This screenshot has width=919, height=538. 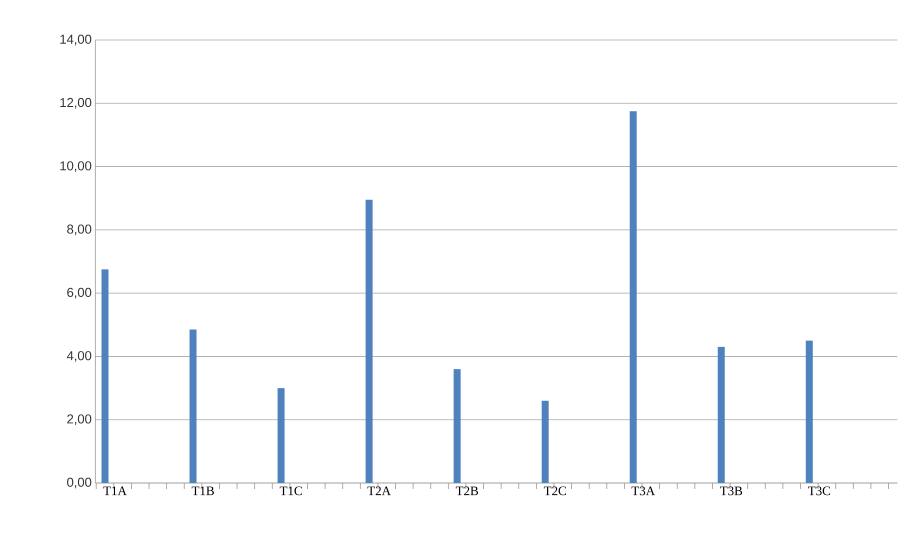 I want to click on x-tick-label: T1C, so click(x=291, y=491).